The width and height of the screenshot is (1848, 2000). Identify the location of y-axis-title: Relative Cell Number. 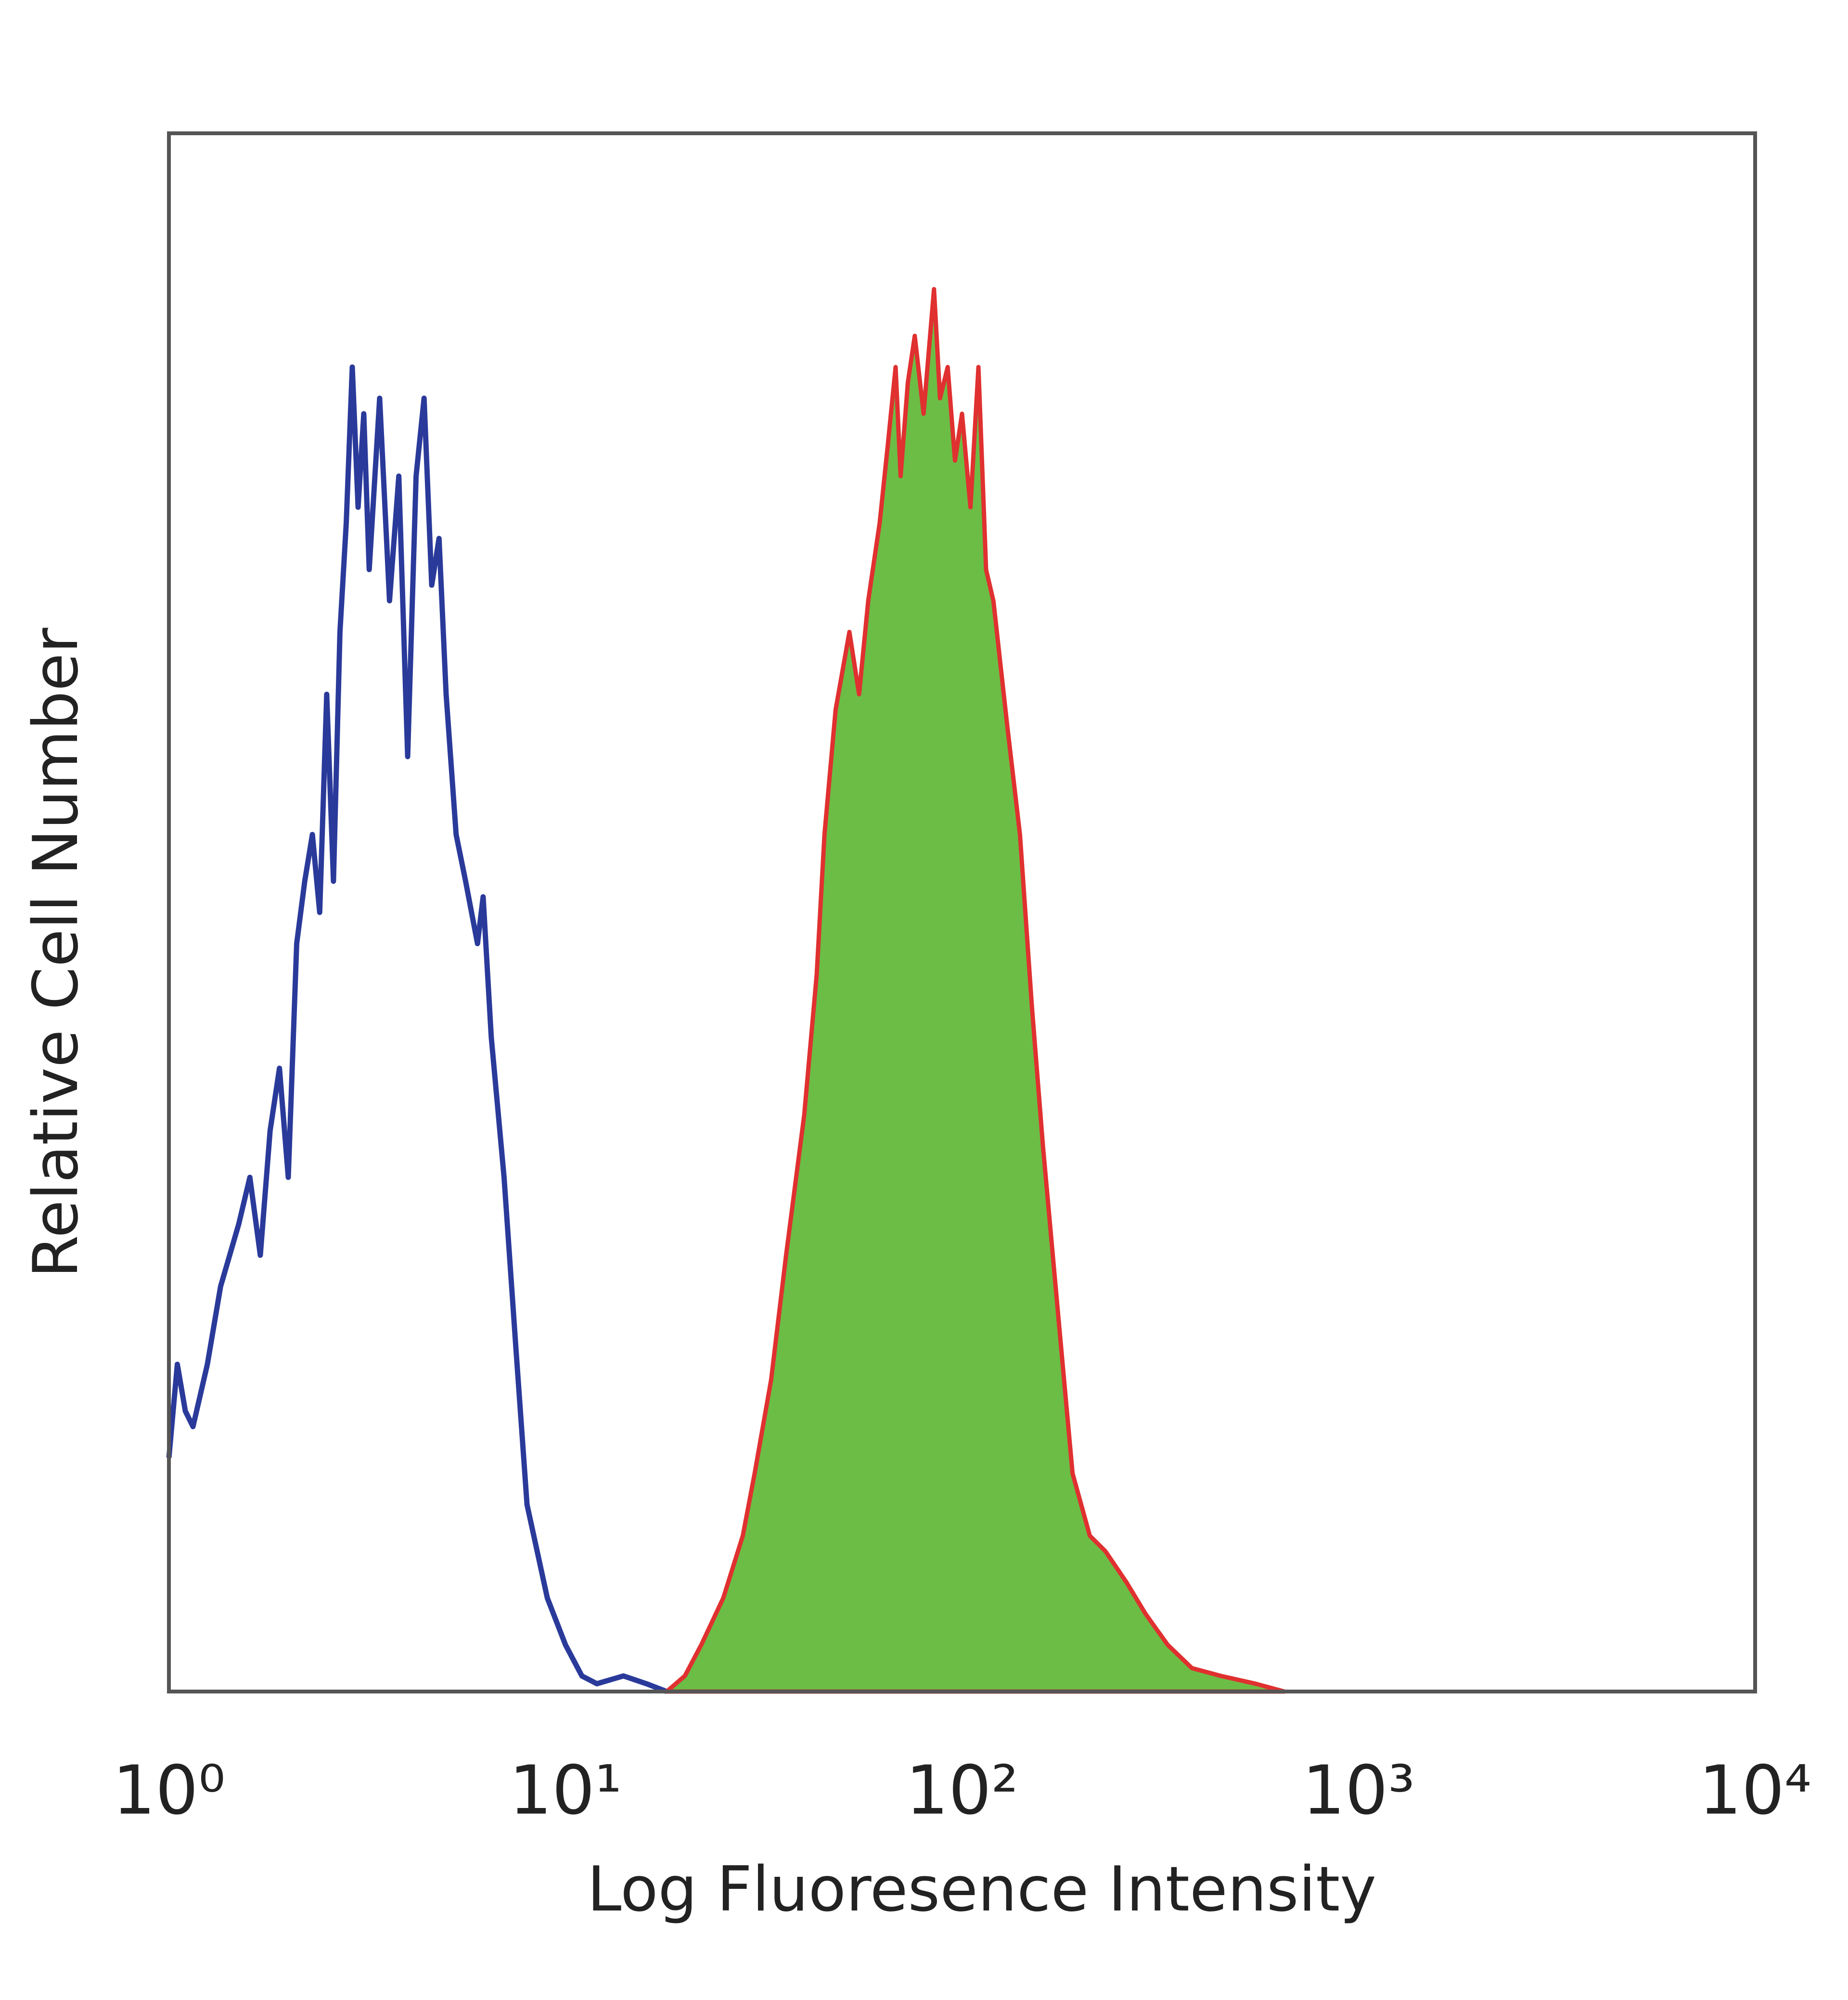
(56, 953).